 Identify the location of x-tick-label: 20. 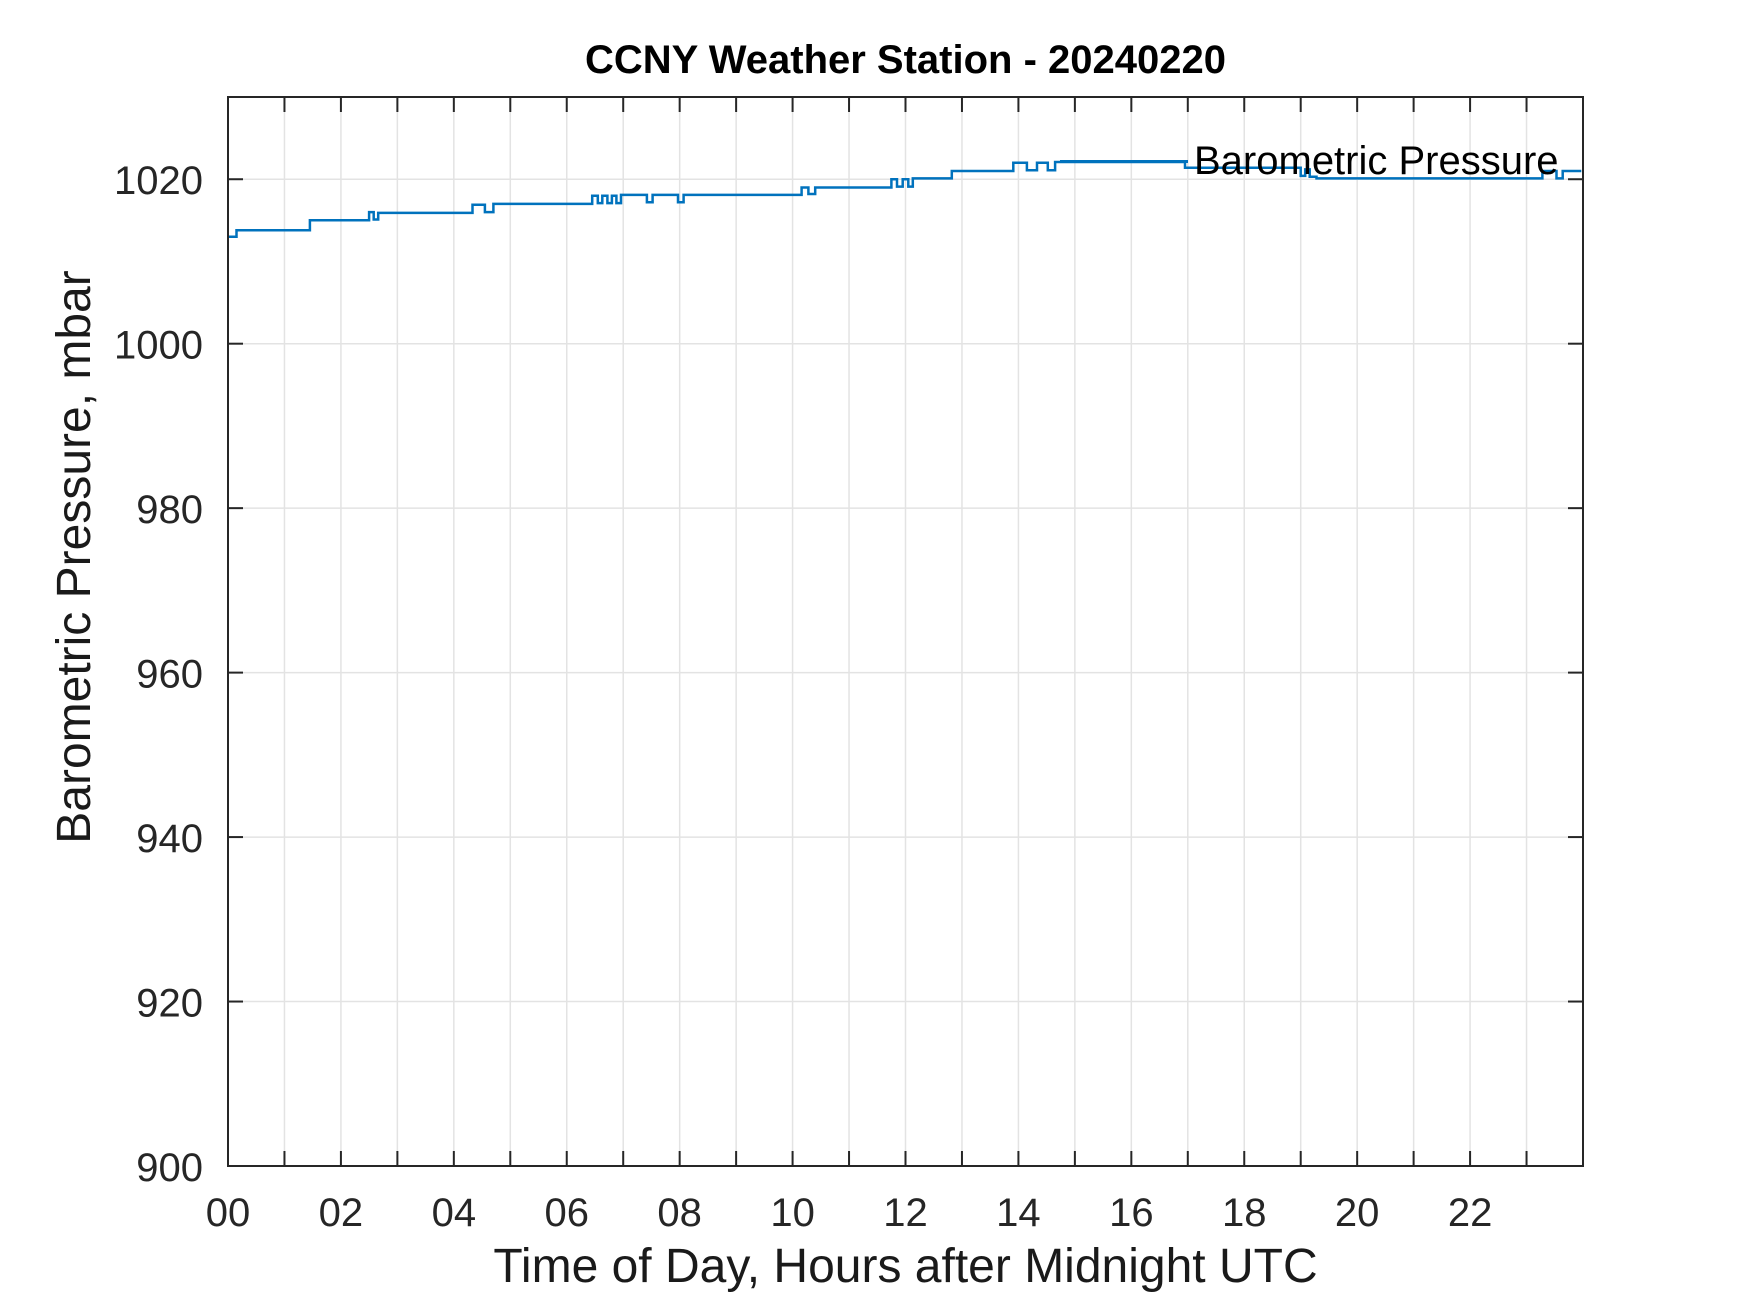
(1357, 1213).